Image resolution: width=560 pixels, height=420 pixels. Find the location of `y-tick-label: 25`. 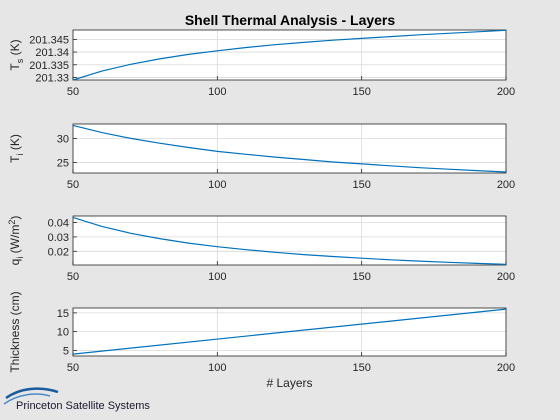

y-tick-label: 25 is located at coordinates (63, 163).